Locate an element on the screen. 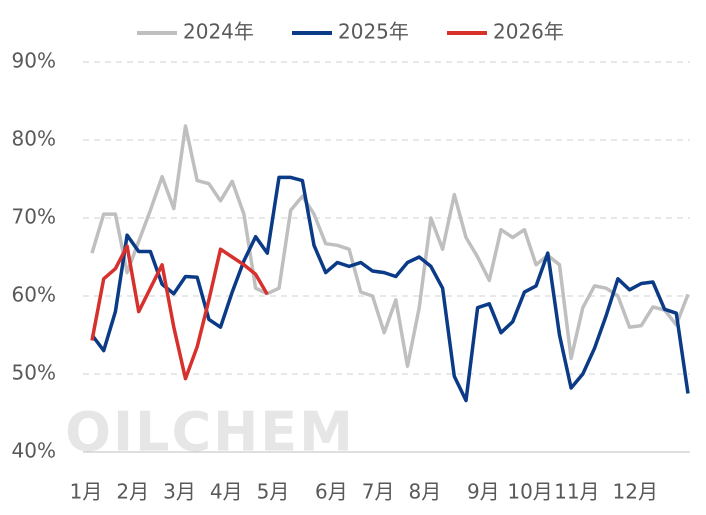 The width and height of the screenshot is (706, 515). series-line is located at coordinates (179, 312).